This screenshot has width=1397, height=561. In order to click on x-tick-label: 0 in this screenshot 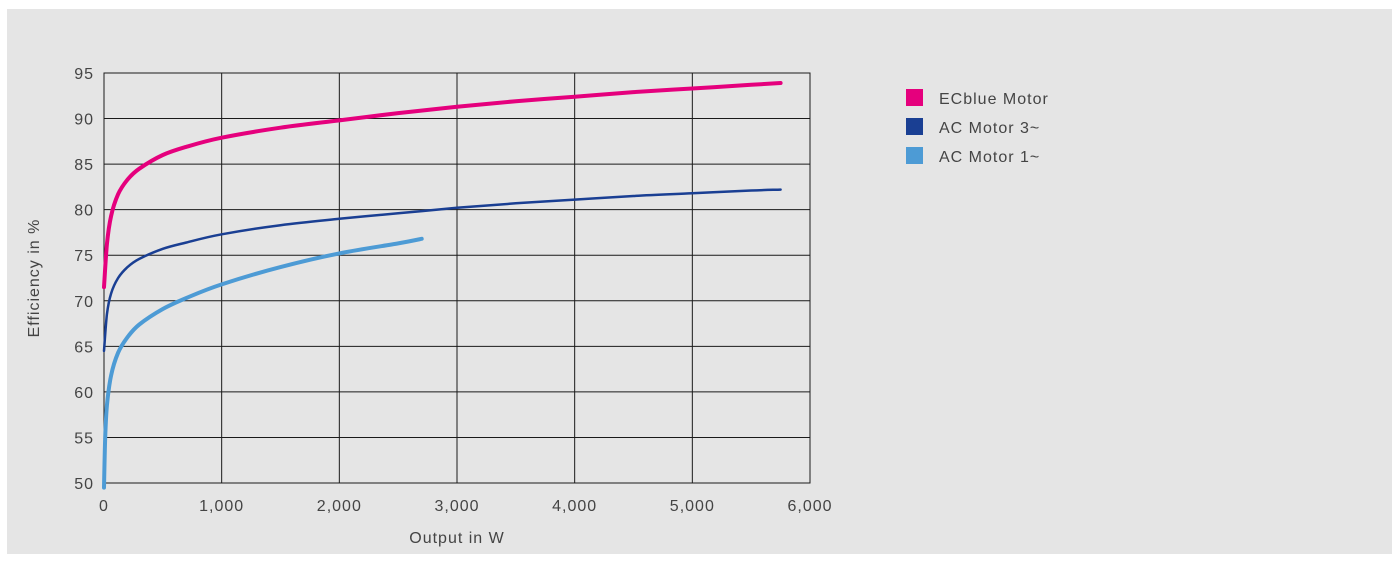, I will do `click(104, 506)`.